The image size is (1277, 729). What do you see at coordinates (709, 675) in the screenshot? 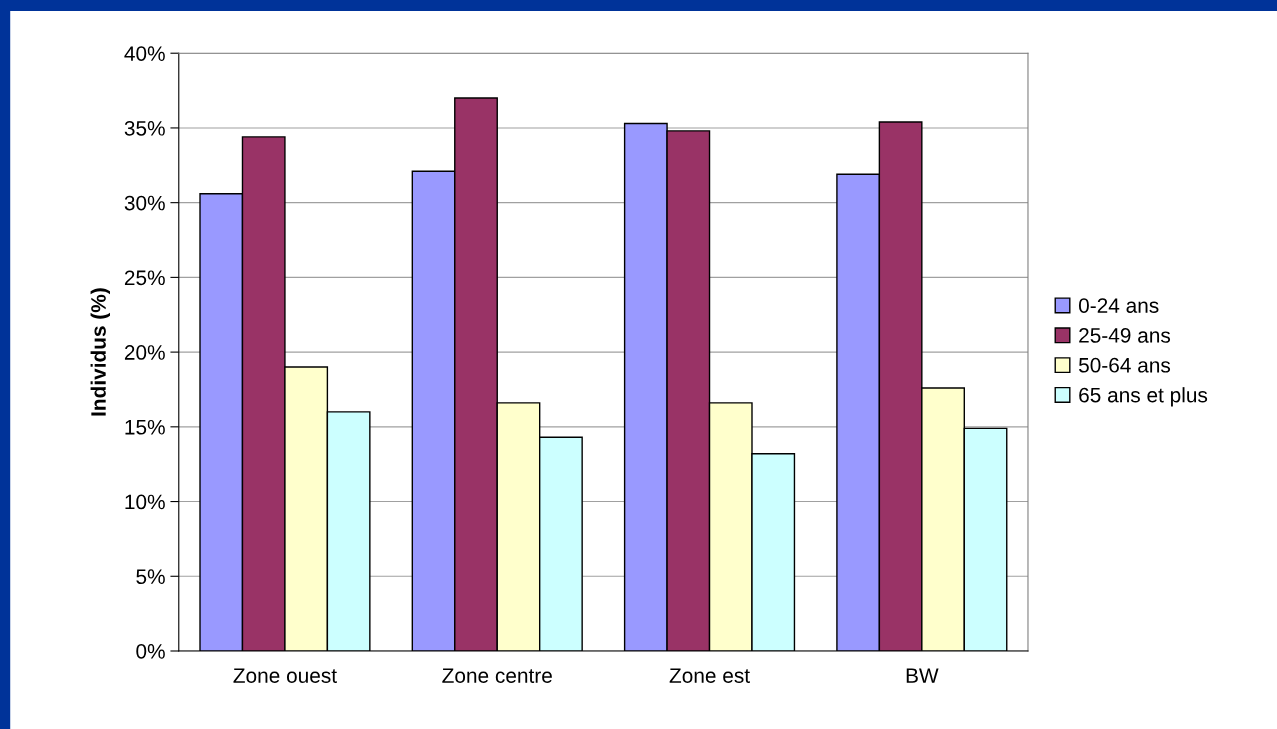
I see `x-tick-label: Zone est` at bounding box center [709, 675].